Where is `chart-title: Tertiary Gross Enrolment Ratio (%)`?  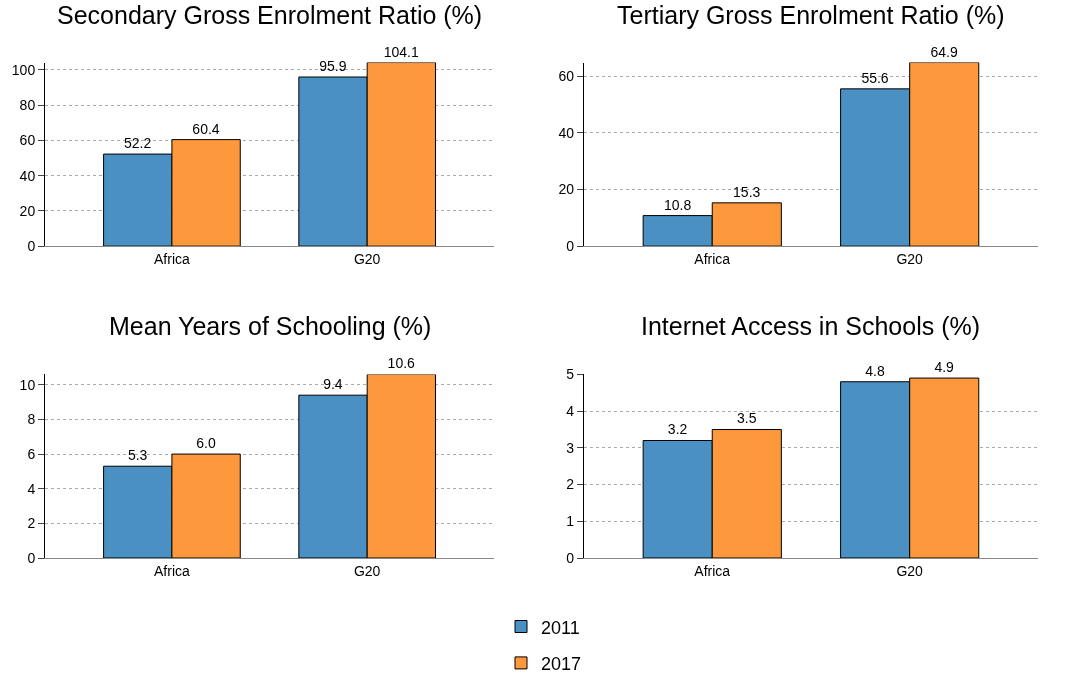
chart-title: Tertiary Gross Enrolment Ratio (%) is located at coordinates (811, 15).